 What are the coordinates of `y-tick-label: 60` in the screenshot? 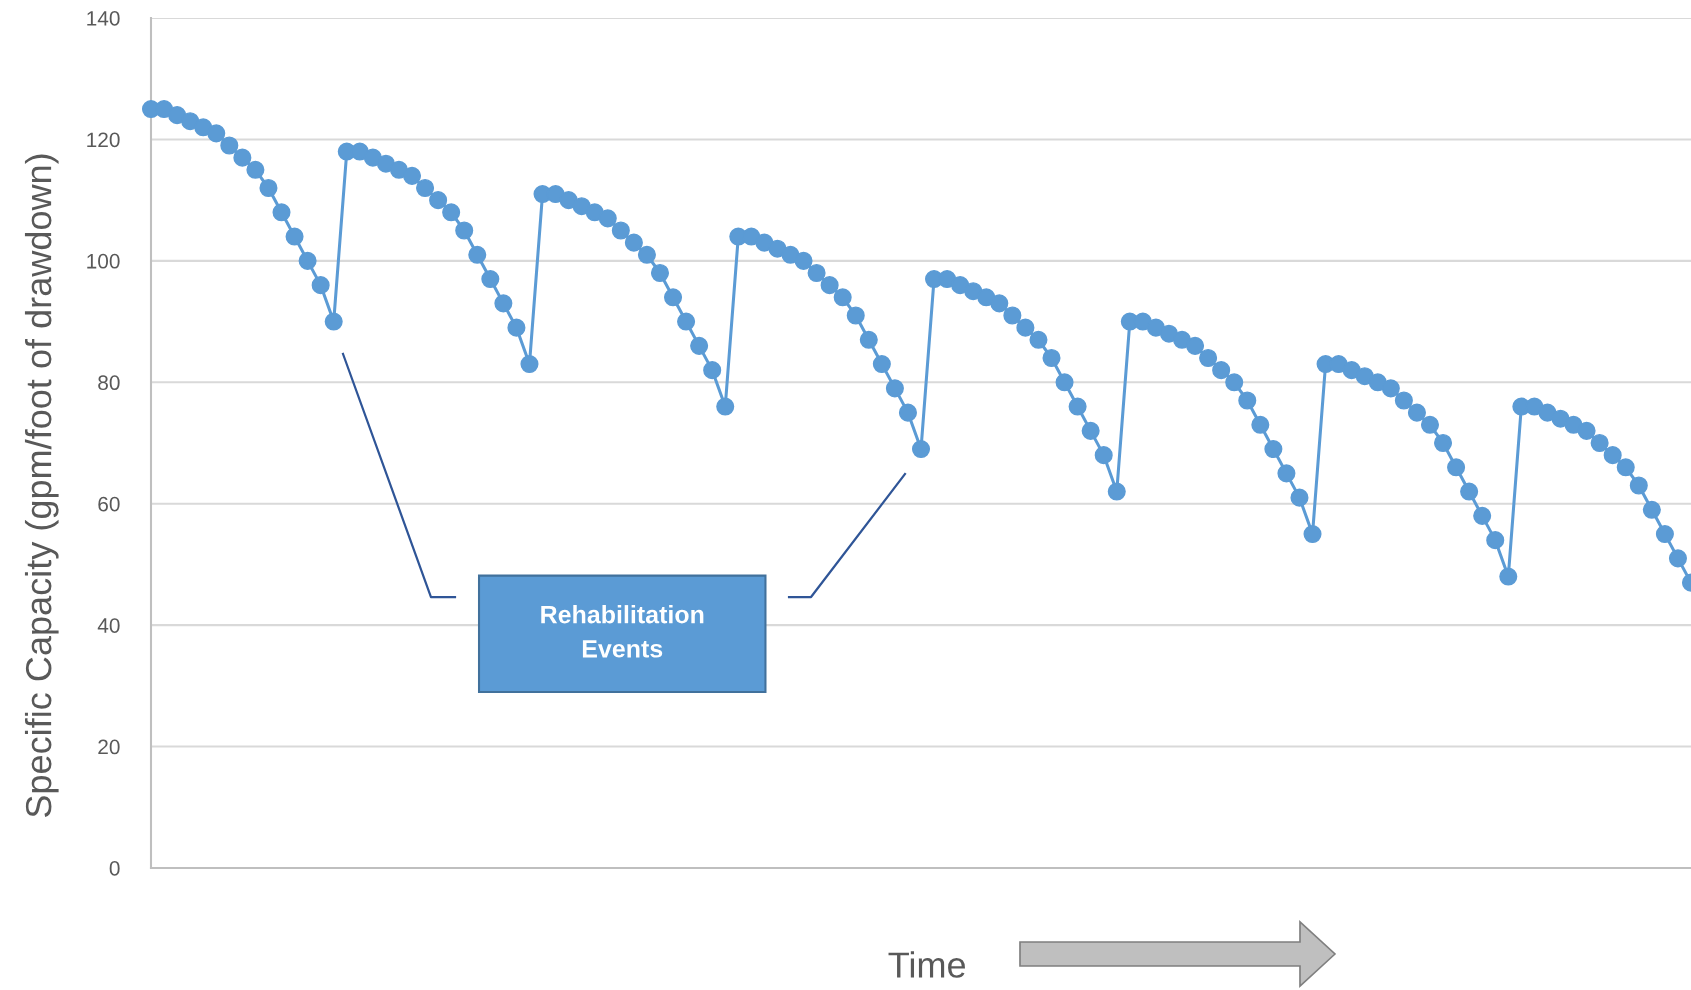 It's located at (109, 504).